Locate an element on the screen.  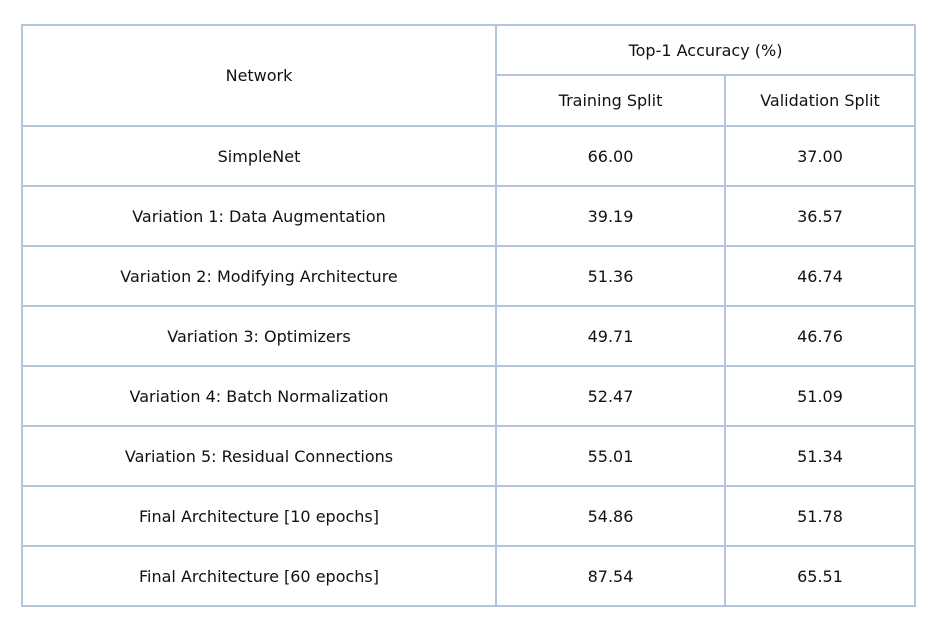
validation-accuracy-cell: 51.34 is located at coordinates (820, 456).